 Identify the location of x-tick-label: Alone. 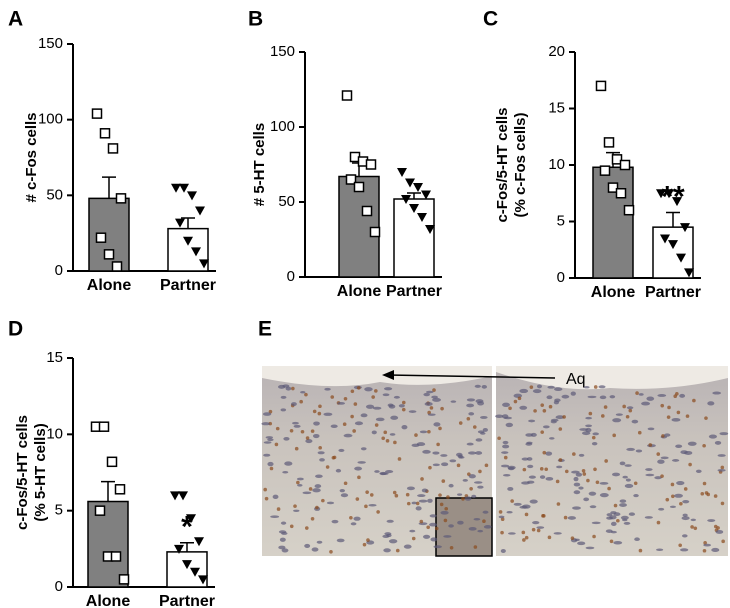
(359, 291).